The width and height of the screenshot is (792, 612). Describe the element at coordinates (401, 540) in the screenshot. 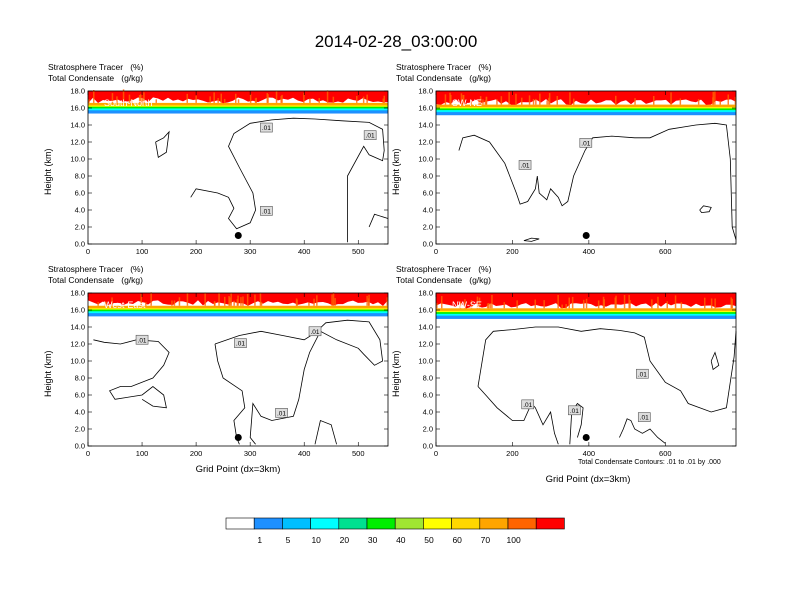

I see `colorbar-label: 40` at that location.